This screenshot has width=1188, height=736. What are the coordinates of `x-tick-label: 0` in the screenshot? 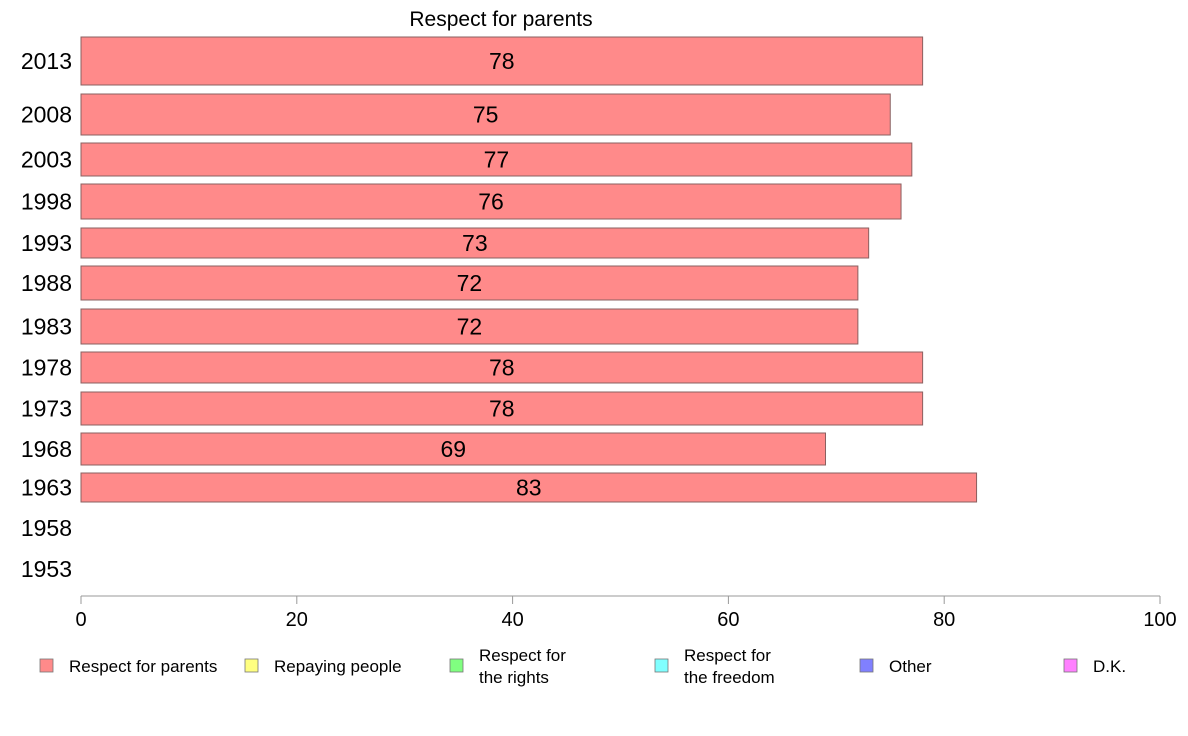 It's located at (80, 620).